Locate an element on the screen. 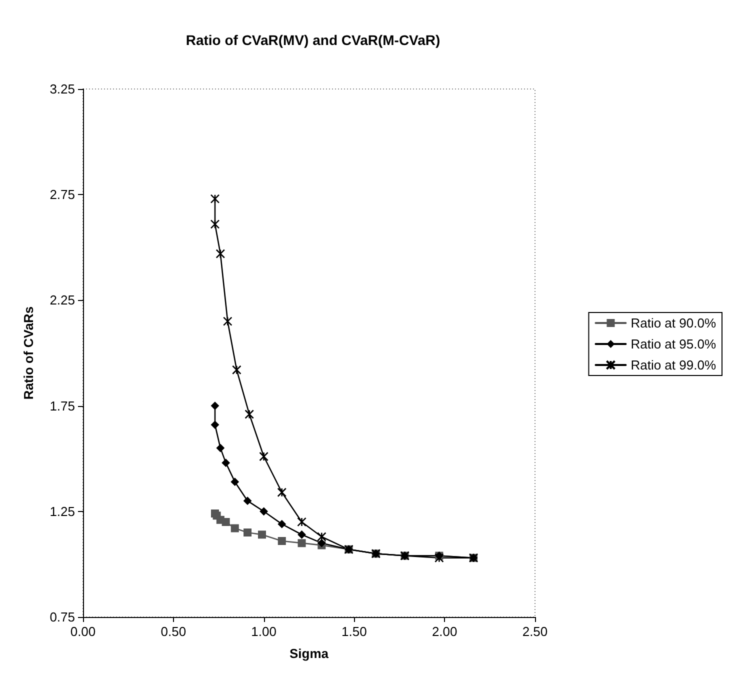  y-tick-label: 2.75 is located at coordinates (62, 194).